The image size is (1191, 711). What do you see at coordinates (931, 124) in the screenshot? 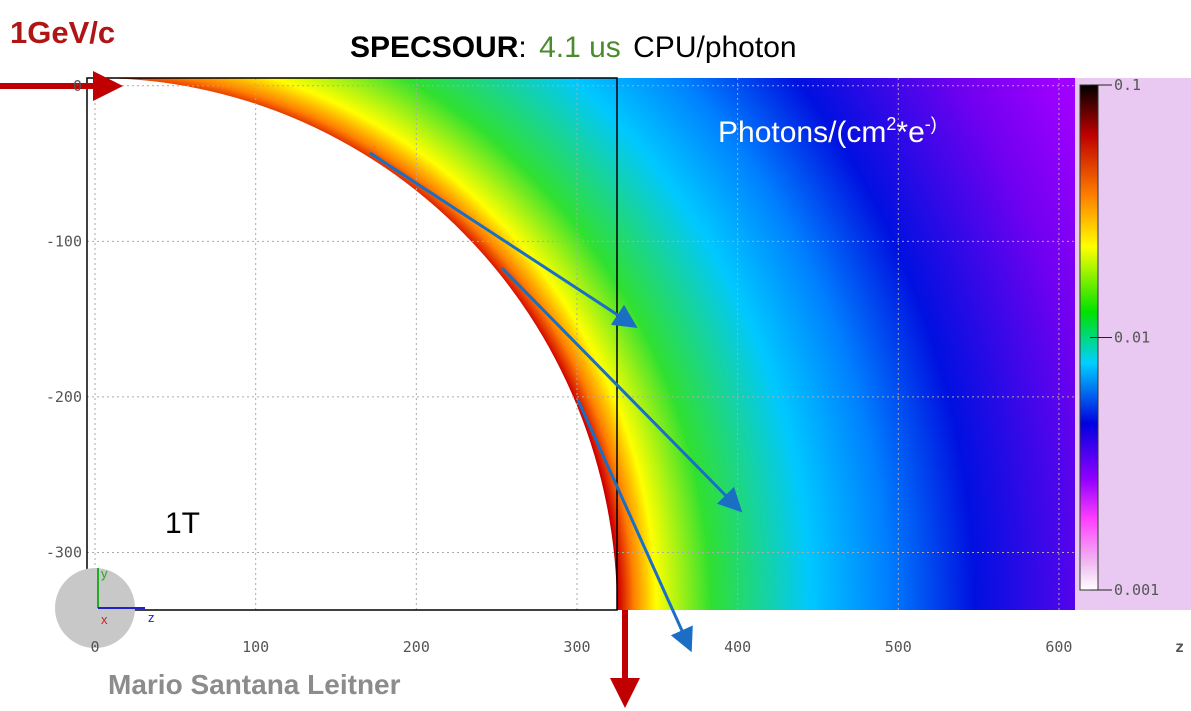
I see `unit-part: -)` at bounding box center [931, 124].